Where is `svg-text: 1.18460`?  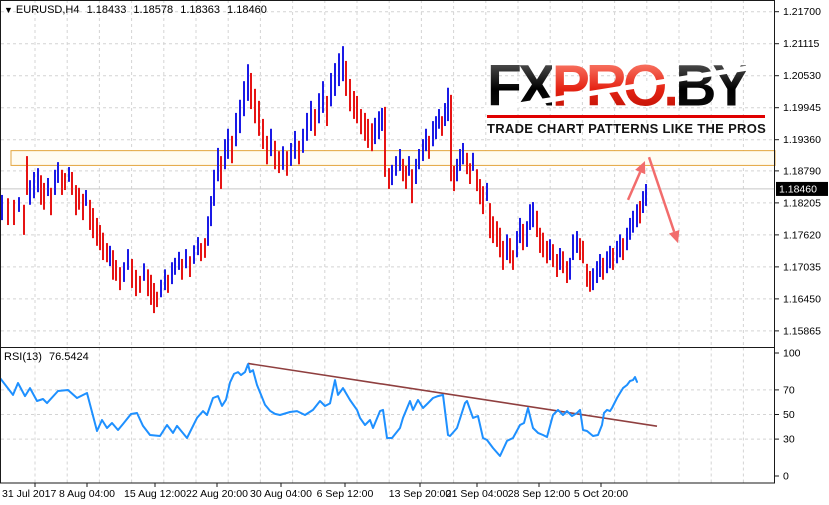 svg-text: 1.18460 is located at coordinates (798, 189).